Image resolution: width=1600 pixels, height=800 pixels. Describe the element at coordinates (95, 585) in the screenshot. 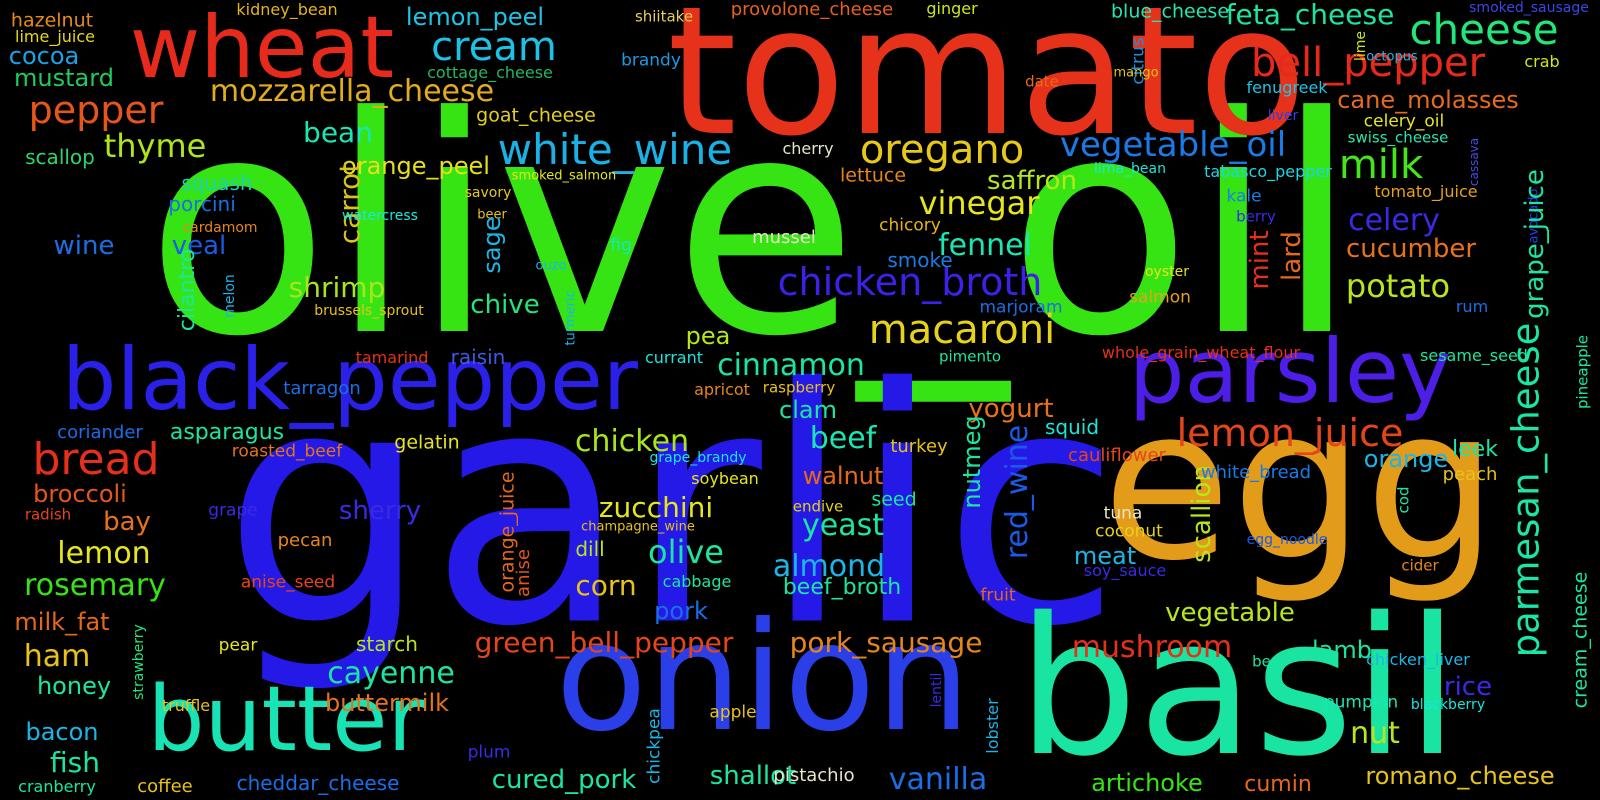

I see `word-rosemary: rosemary` at that location.